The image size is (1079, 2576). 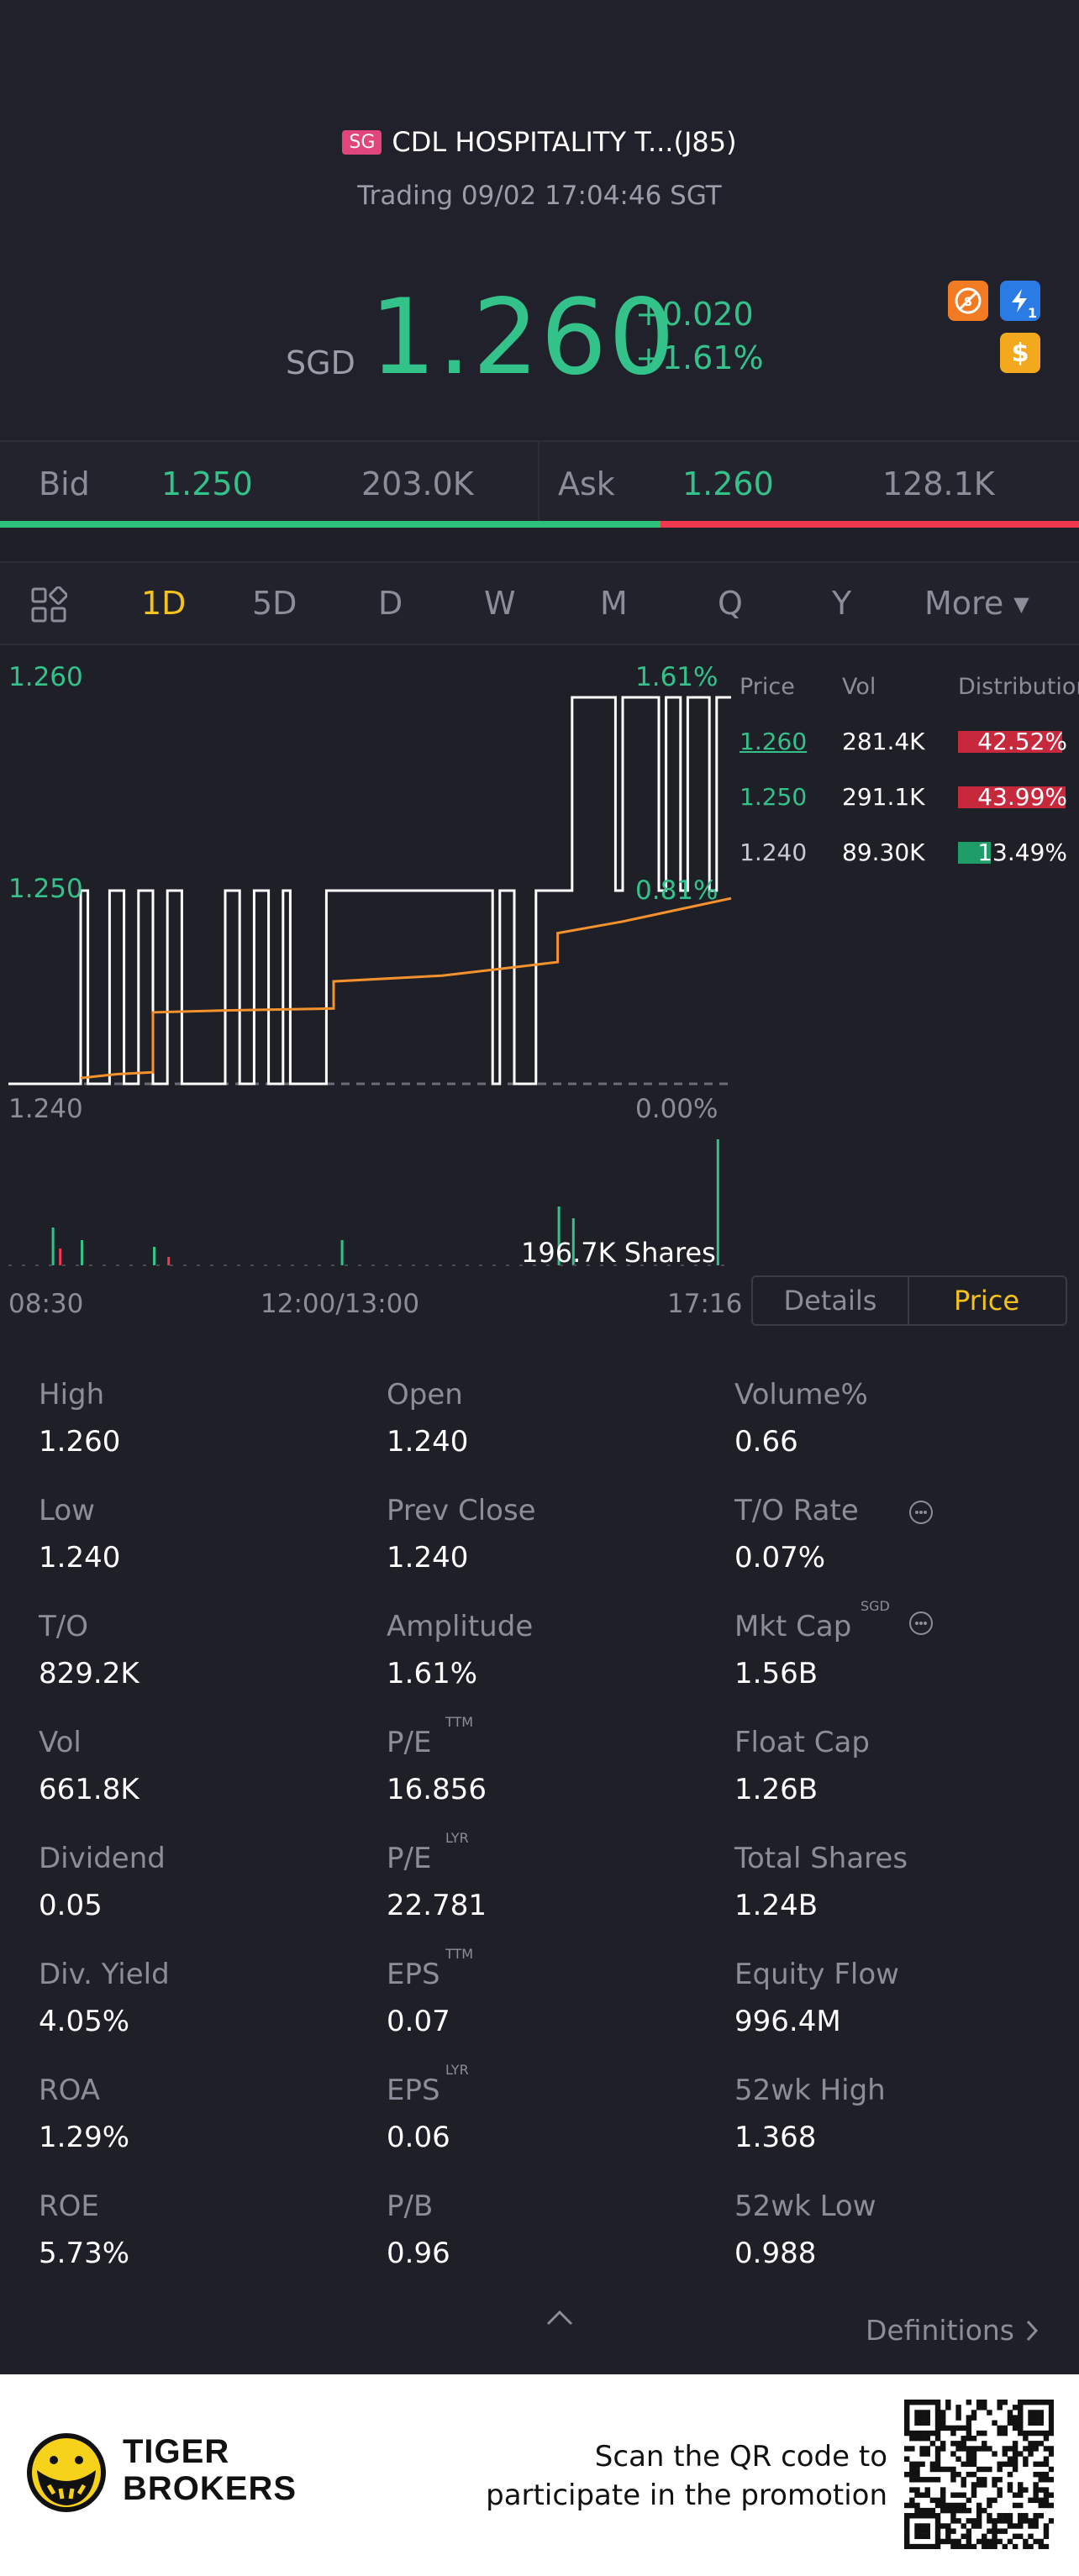 What do you see at coordinates (968, 301) in the screenshot?
I see `no-short-icon: S` at bounding box center [968, 301].